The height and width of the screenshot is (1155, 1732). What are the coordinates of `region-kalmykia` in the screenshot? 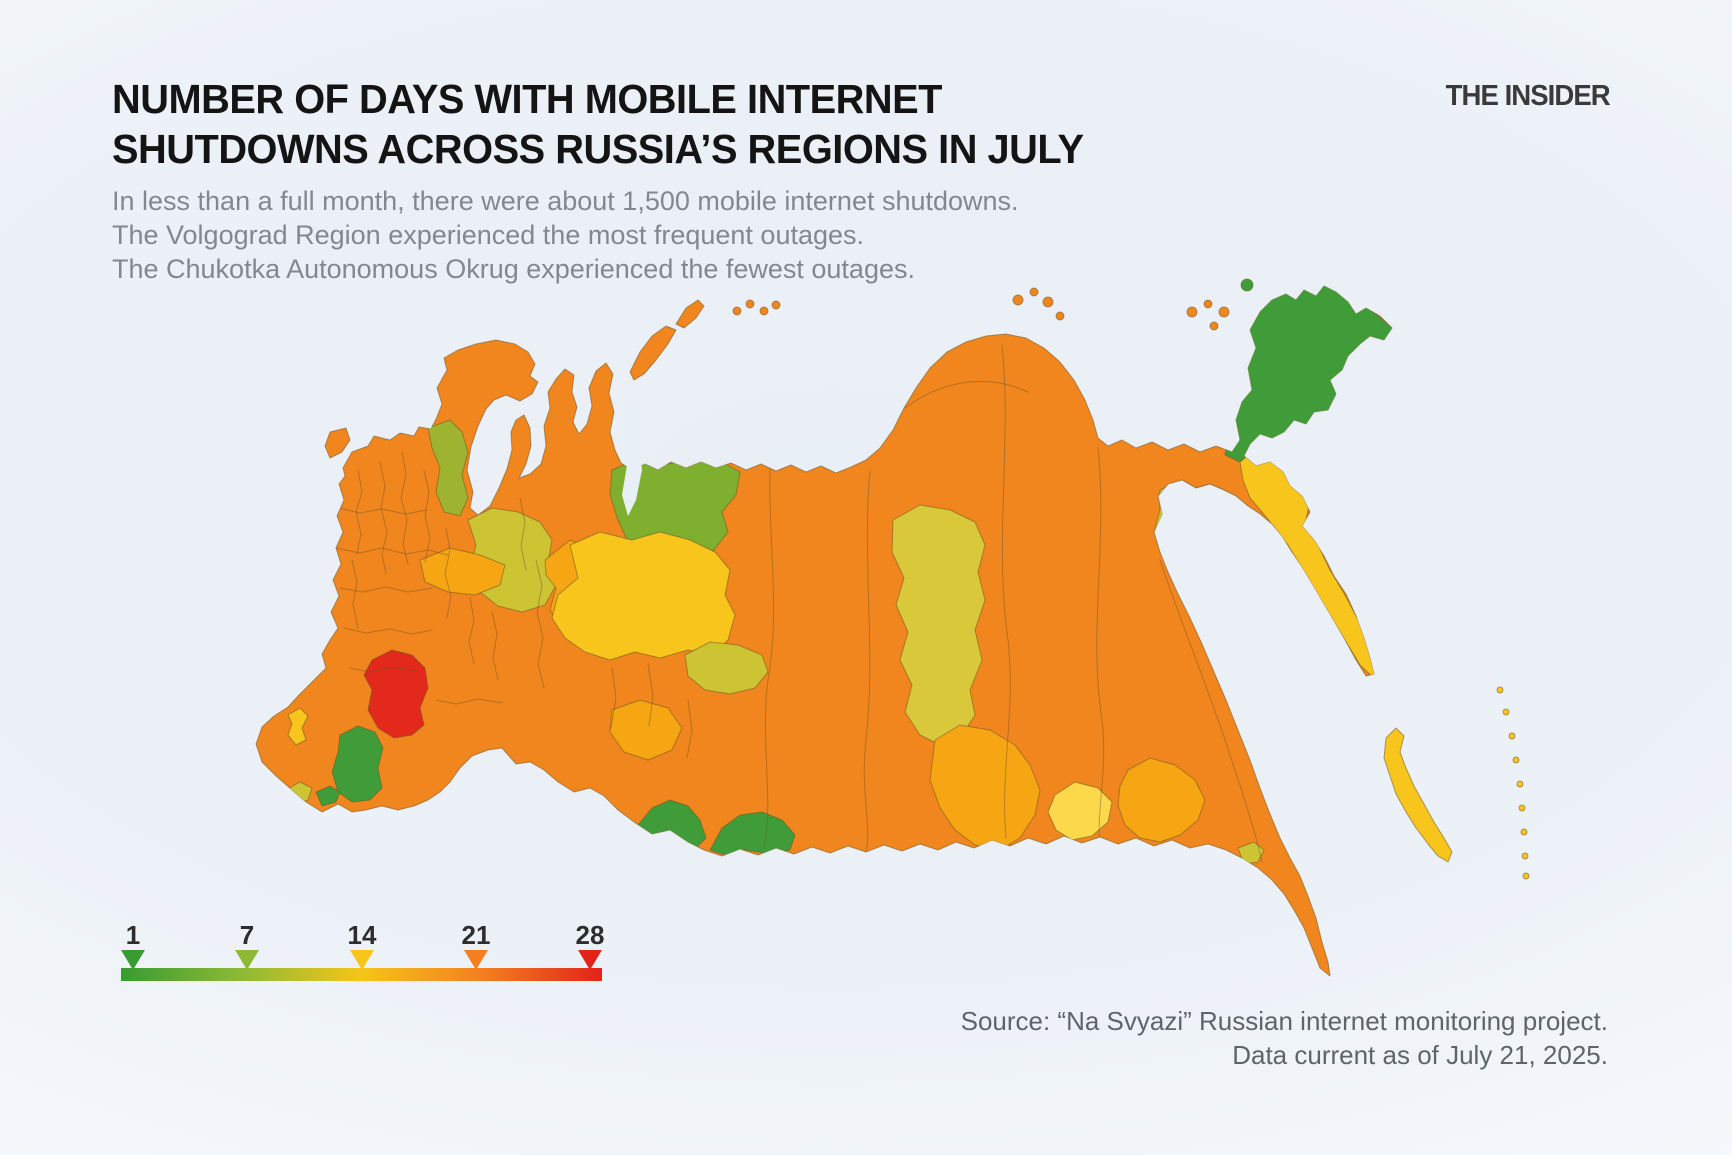 It's located at (357, 764).